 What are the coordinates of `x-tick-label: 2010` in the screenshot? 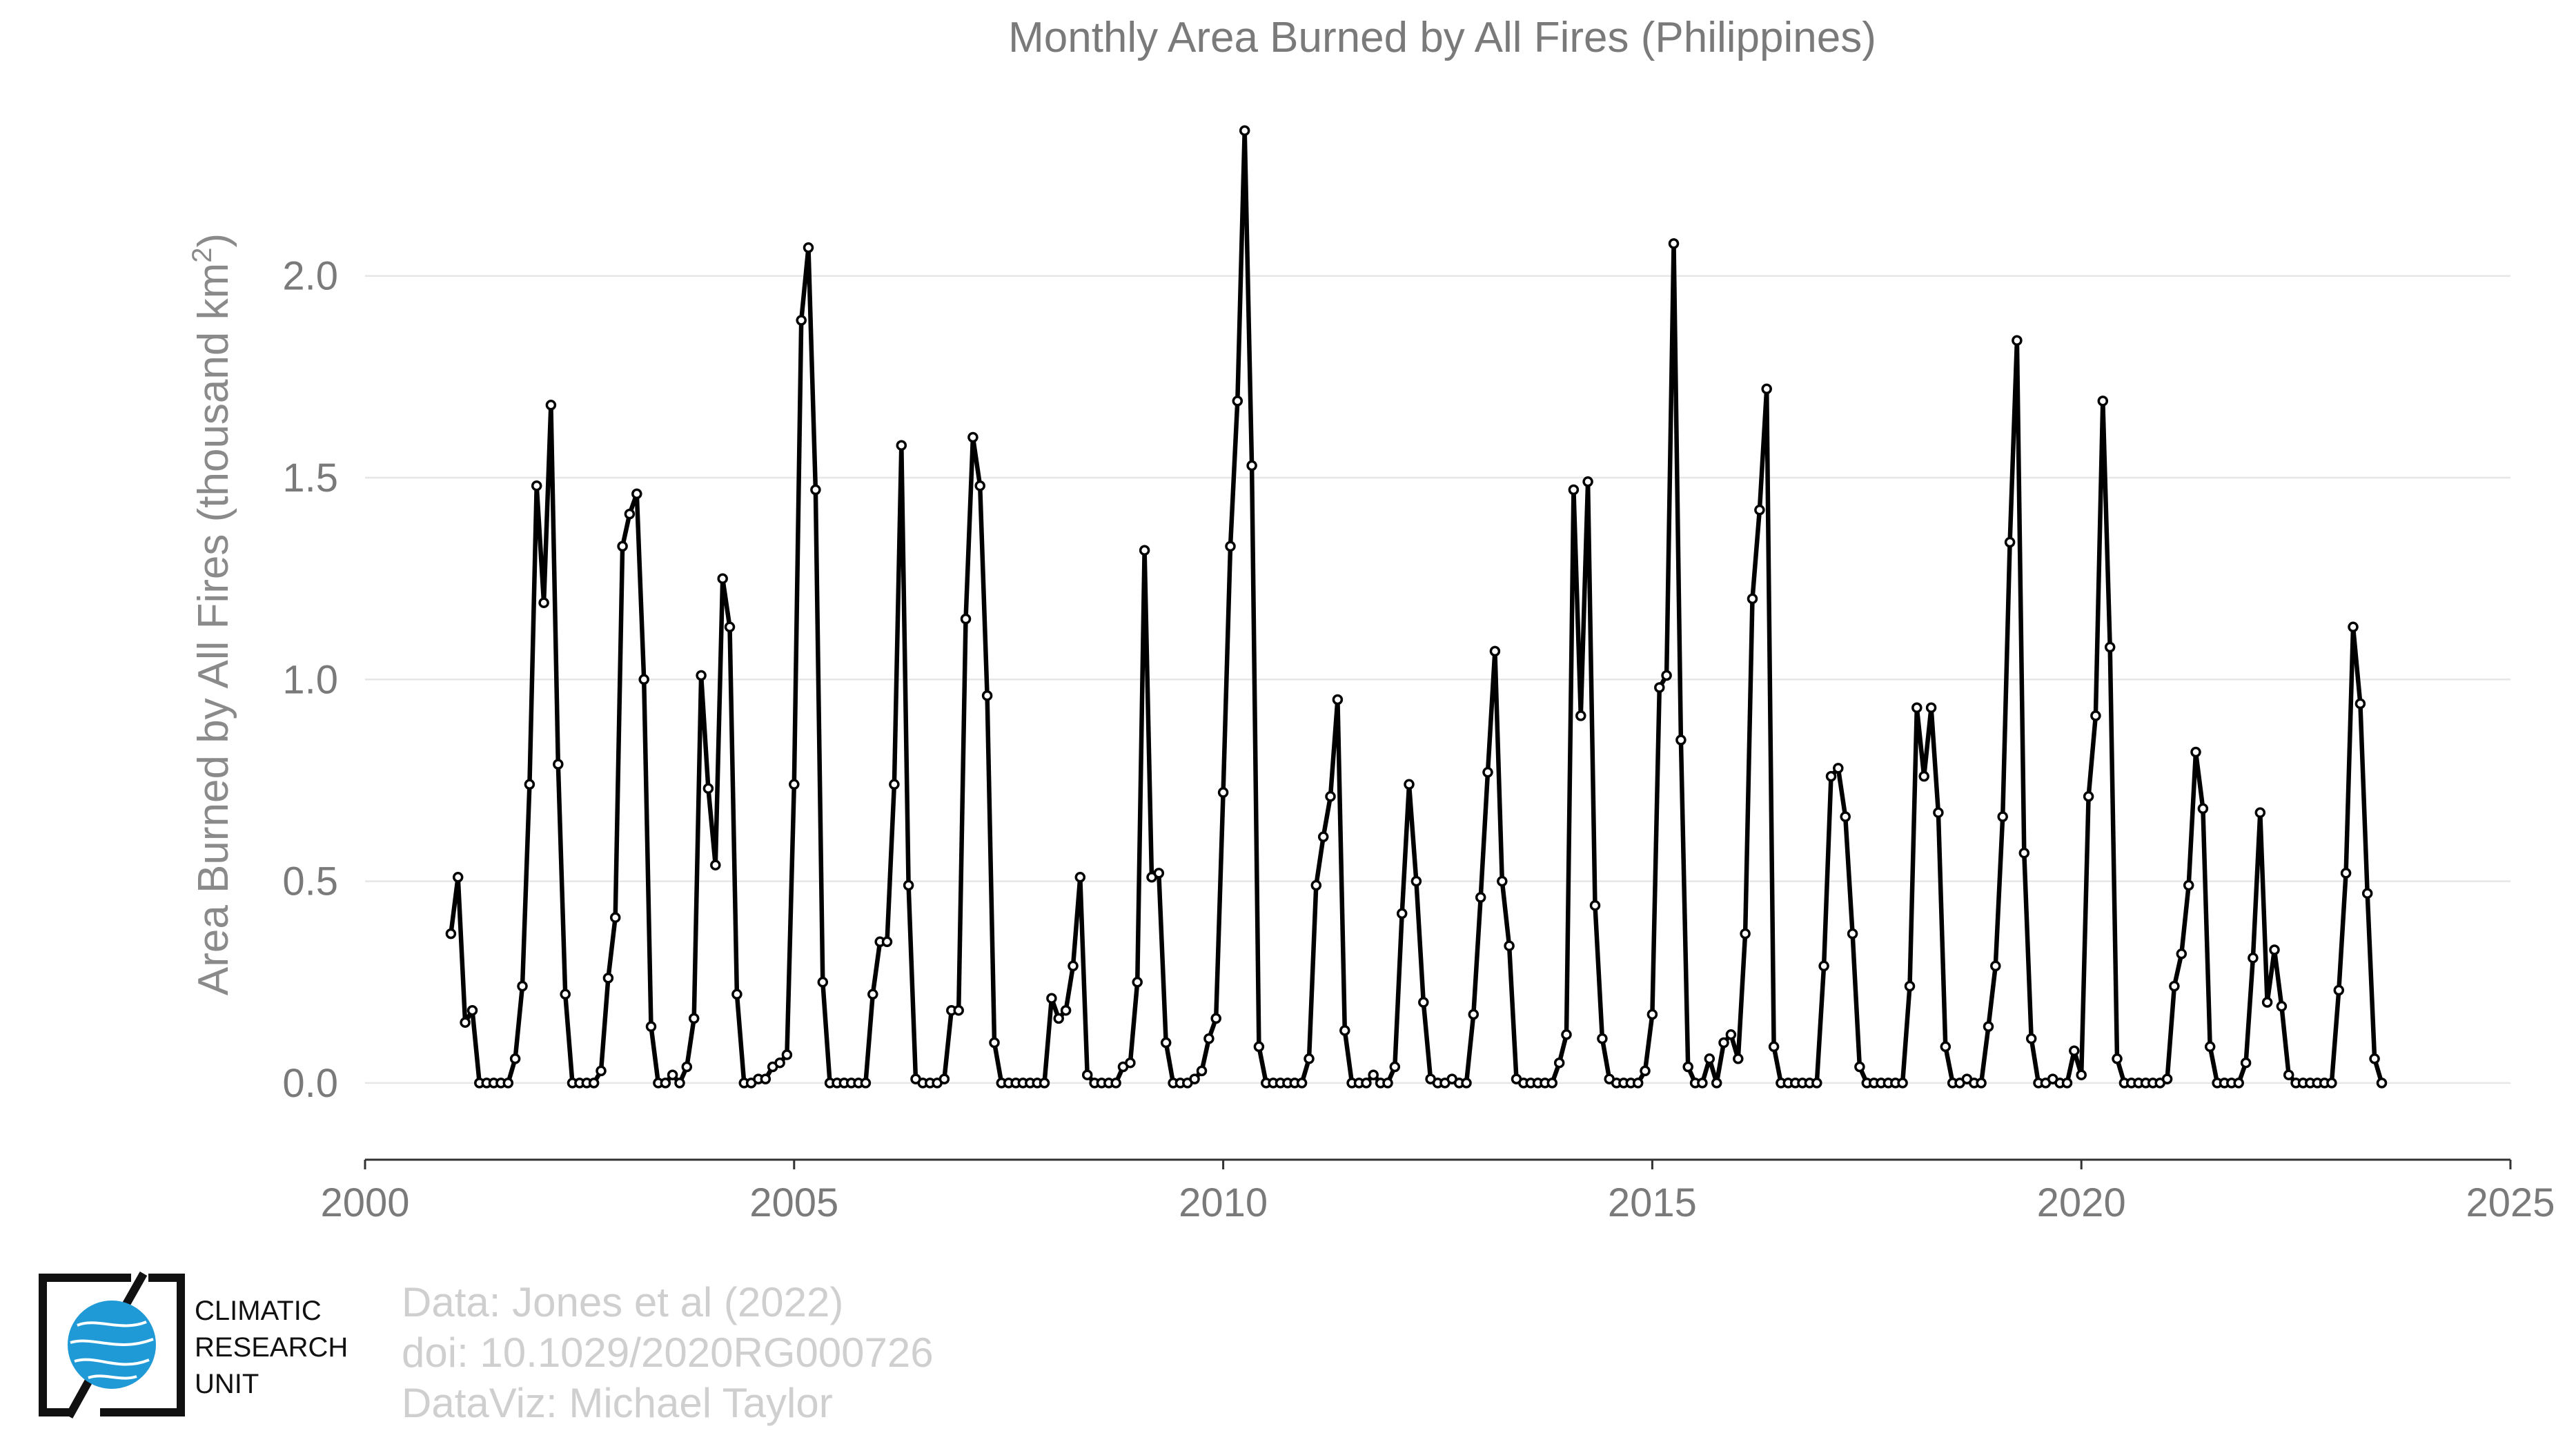 It's located at (1223, 1202).